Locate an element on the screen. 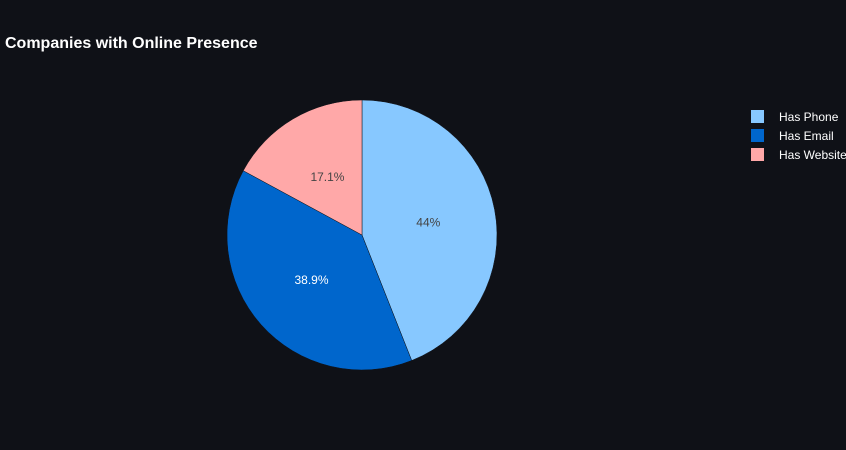 Image resolution: width=846 pixels, height=450 pixels. legend-label: Has Website is located at coordinates (812, 154).